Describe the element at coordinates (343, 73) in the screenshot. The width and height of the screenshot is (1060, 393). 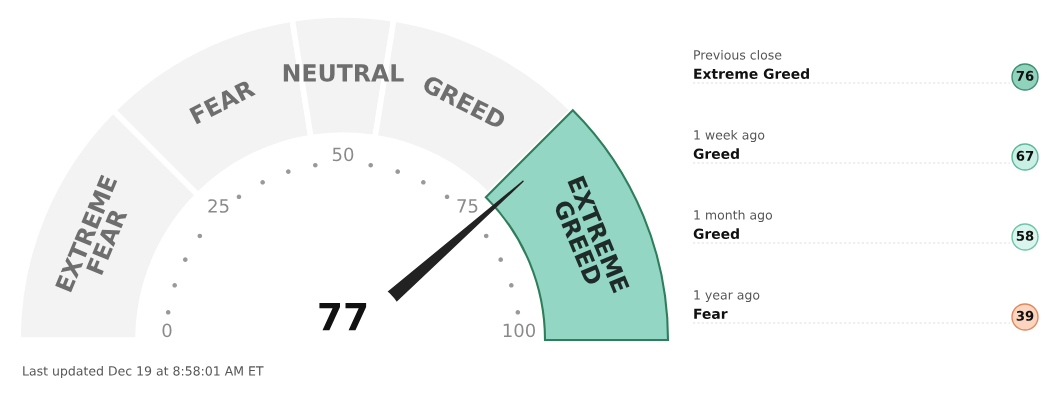
I see `slice-label: NEUTRAL` at that location.